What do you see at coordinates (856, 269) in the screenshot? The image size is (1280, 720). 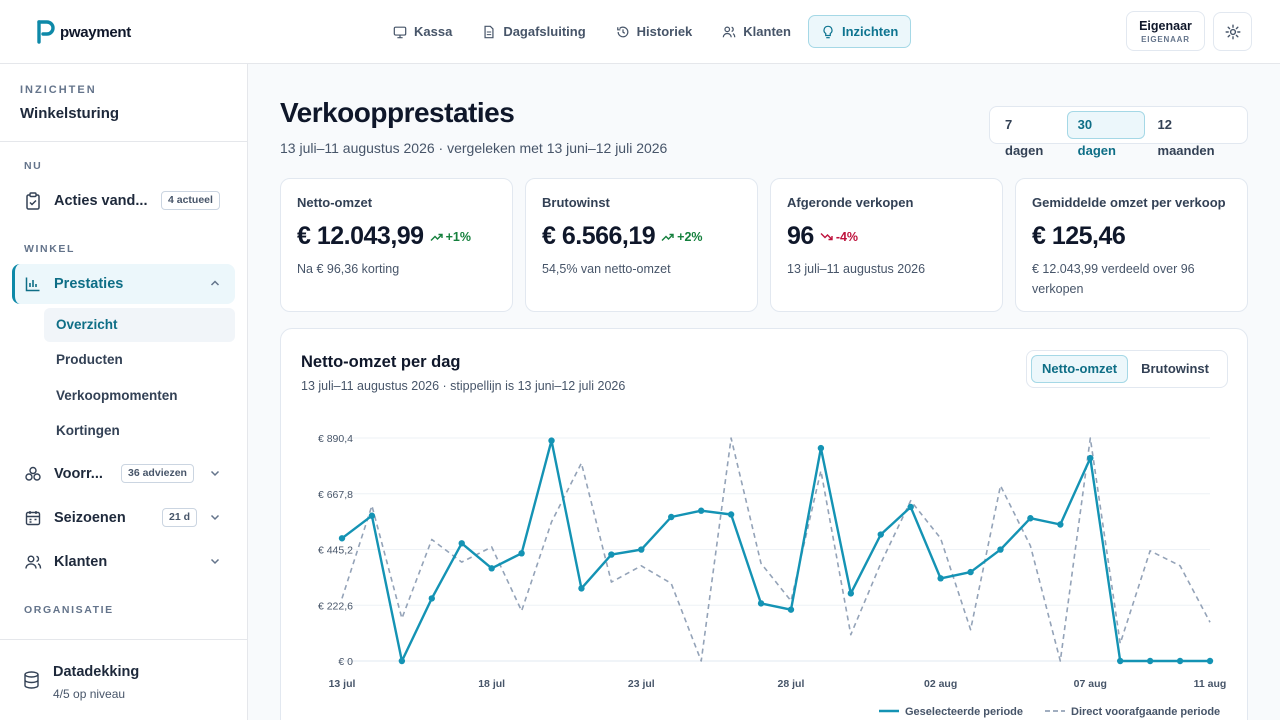 I see `kpi-note: 13 juli–11 augustus 2026` at bounding box center [856, 269].